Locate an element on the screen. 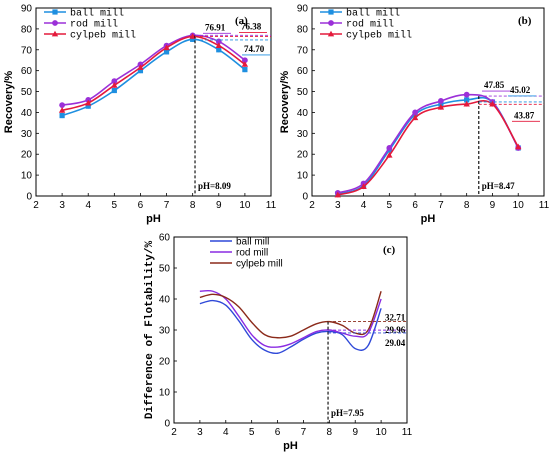 The image size is (550, 456). peak-label: pH=7.95 is located at coordinates (347, 413).